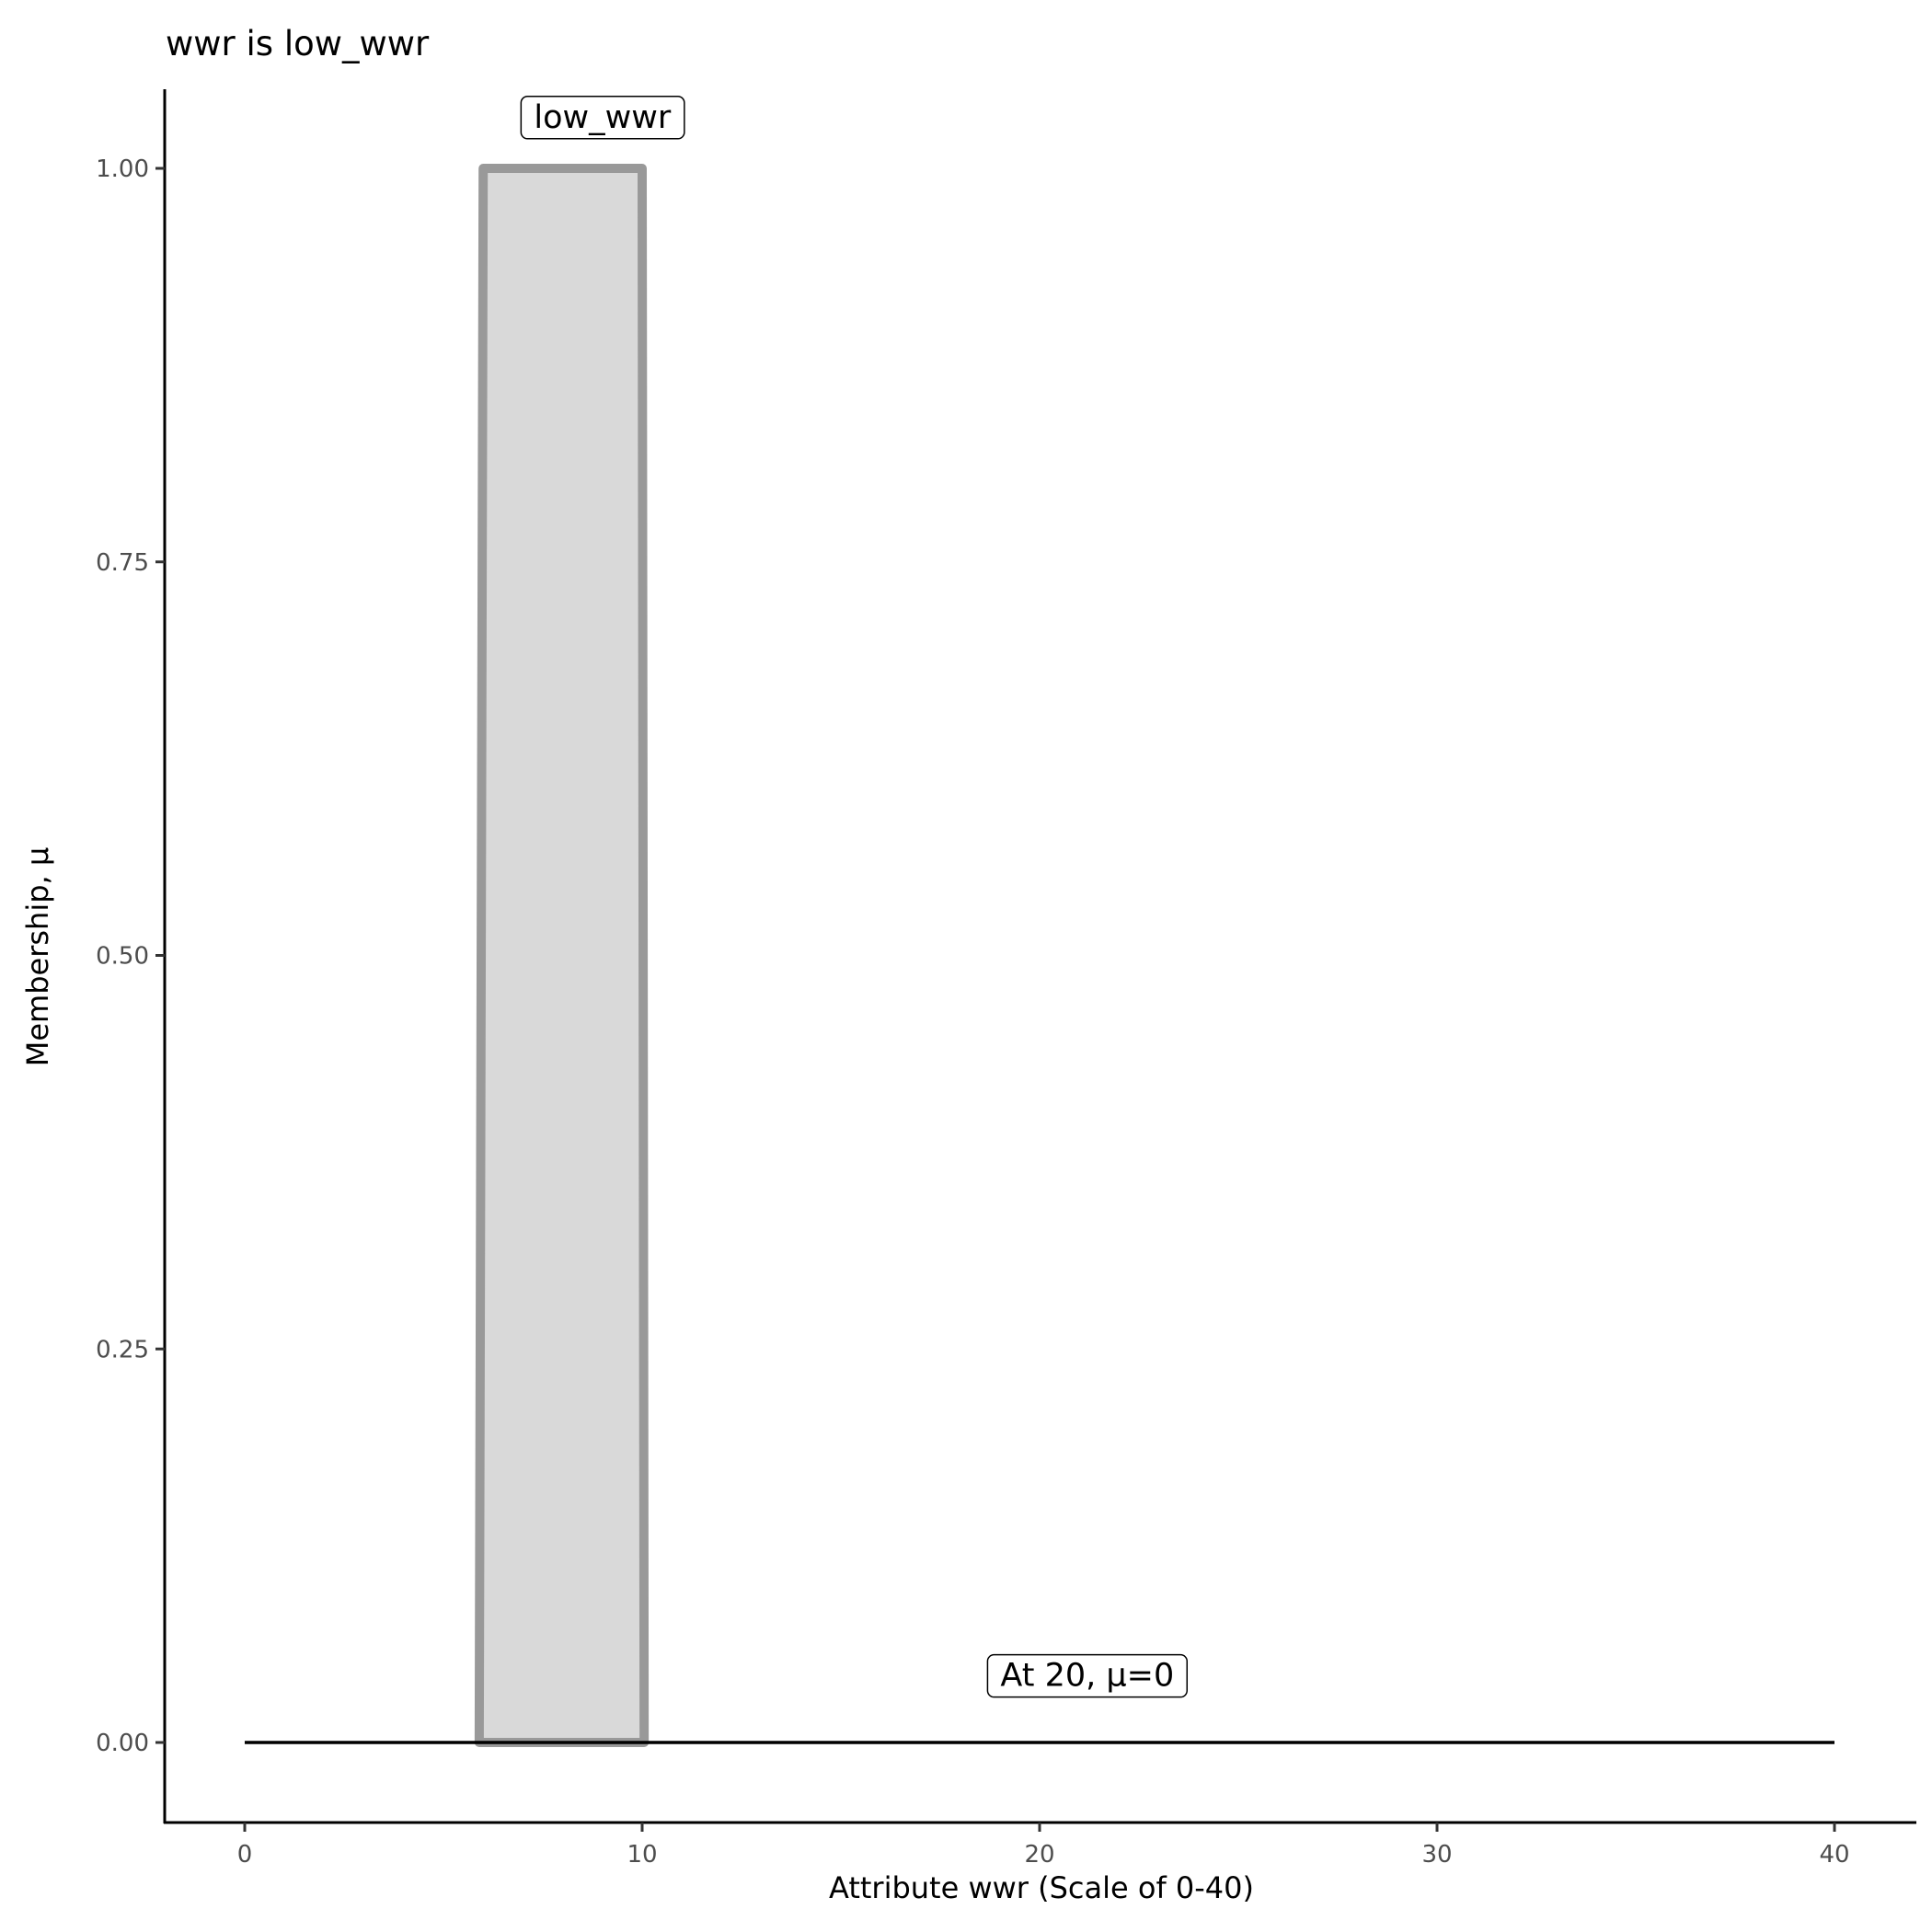 The width and height of the screenshot is (1932, 1932). Describe the element at coordinates (1041, 1887) in the screenshot. I see `x-axis-label: Attribute wwr (Scale of 0-40)` at that location.